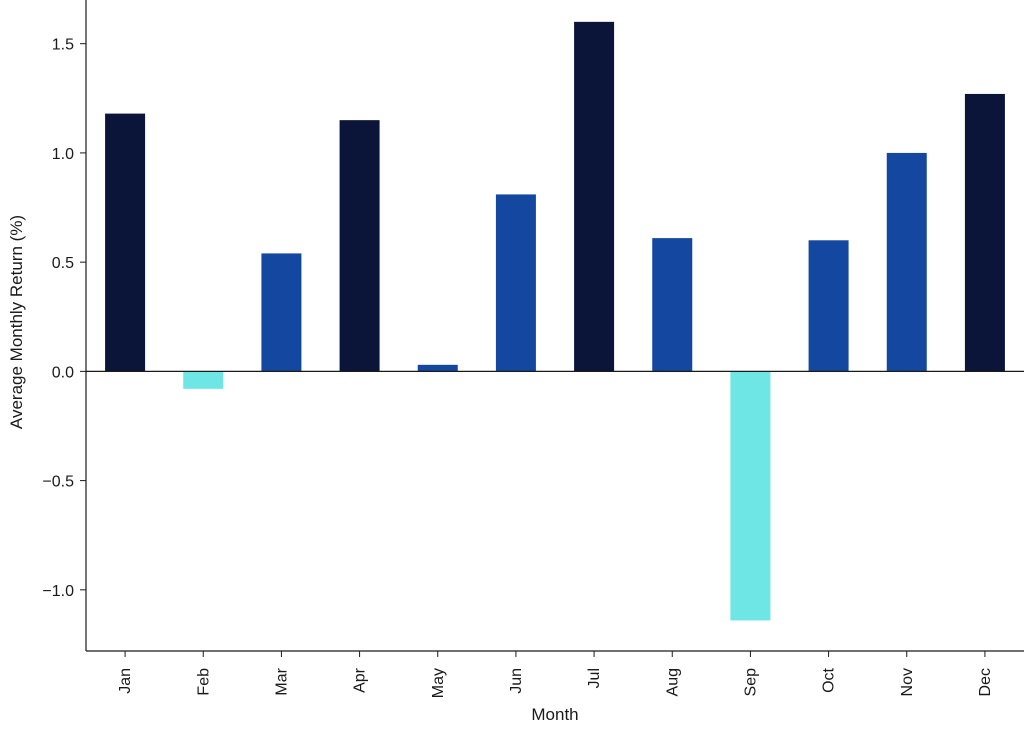 The image size is (1024, 735). What do you see at coordinates (360, 680) in the screenshot?
I see `x-tick-label: Apr` at bounding box center [360, 680].